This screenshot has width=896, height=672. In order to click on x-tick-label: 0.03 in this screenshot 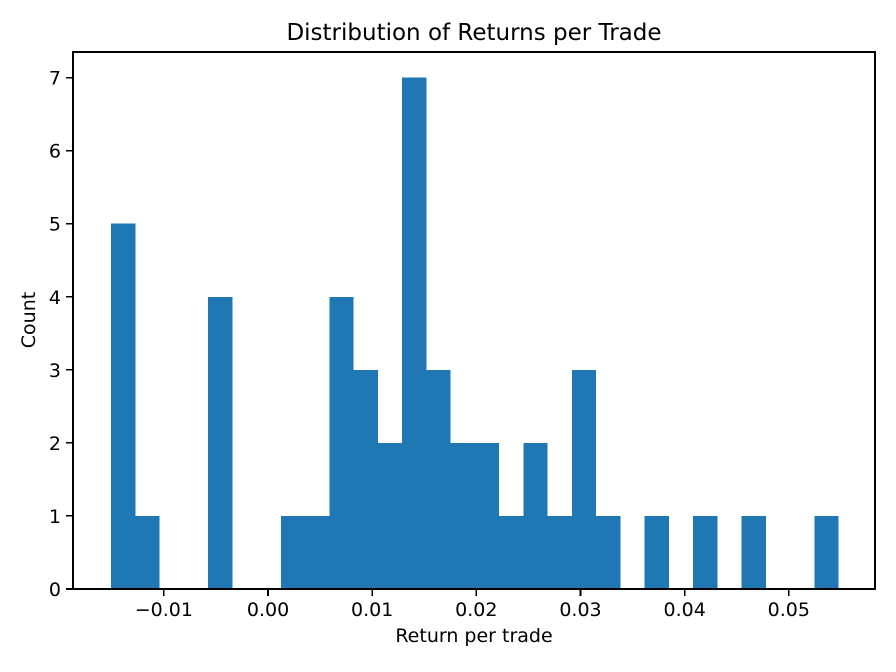, I will do `click(580, 610)`.